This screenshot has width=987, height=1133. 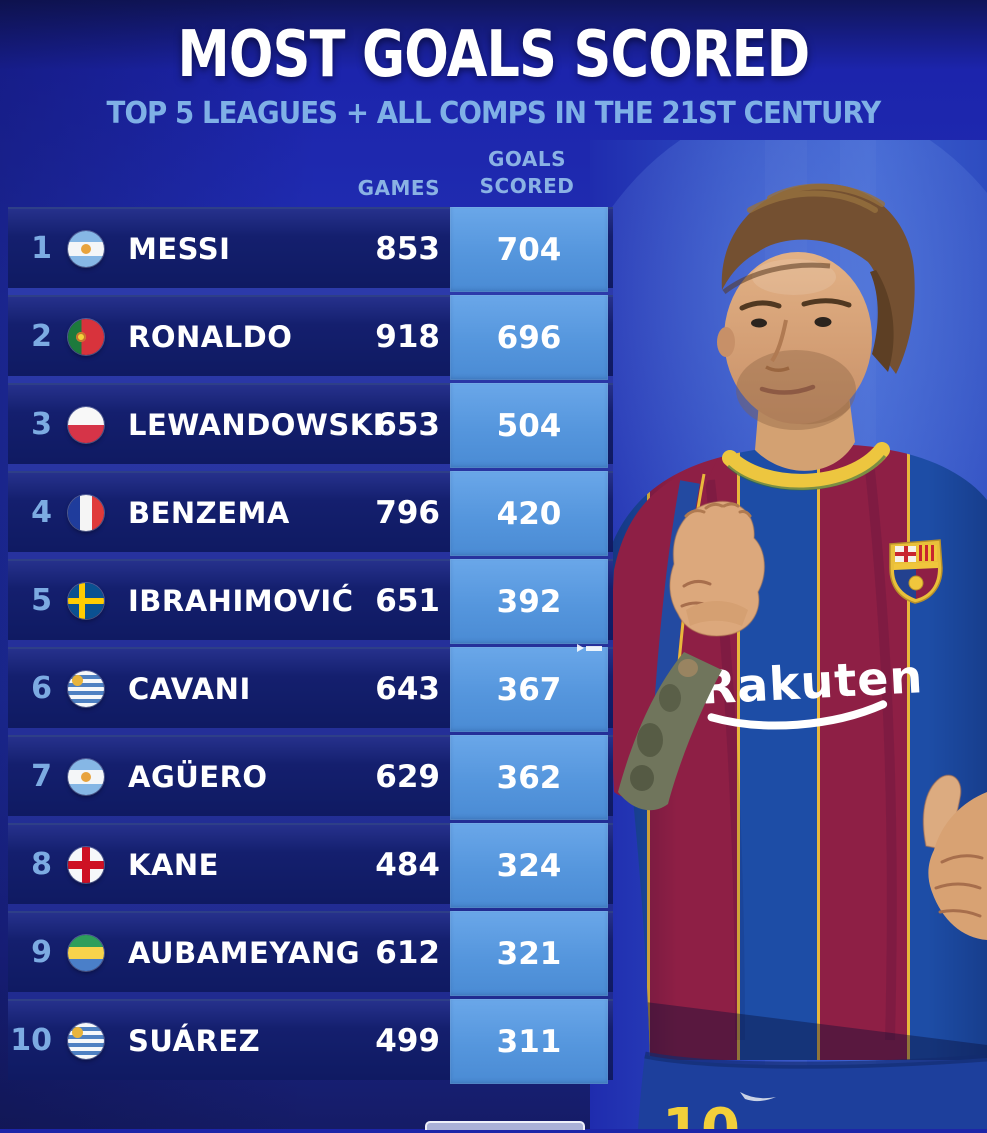 I want to click on scrubber-bar-icon, so click(x=594, y=648).